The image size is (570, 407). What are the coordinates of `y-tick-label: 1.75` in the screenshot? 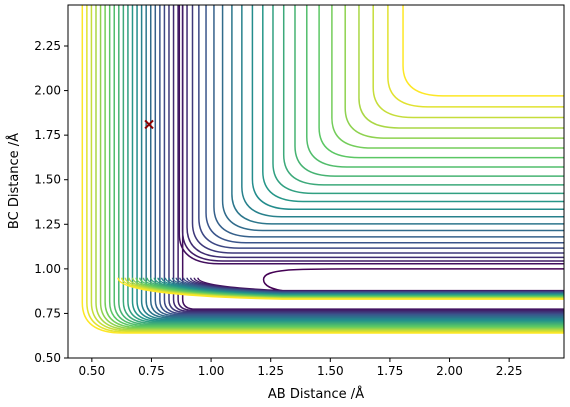 It's located at (47, 135).